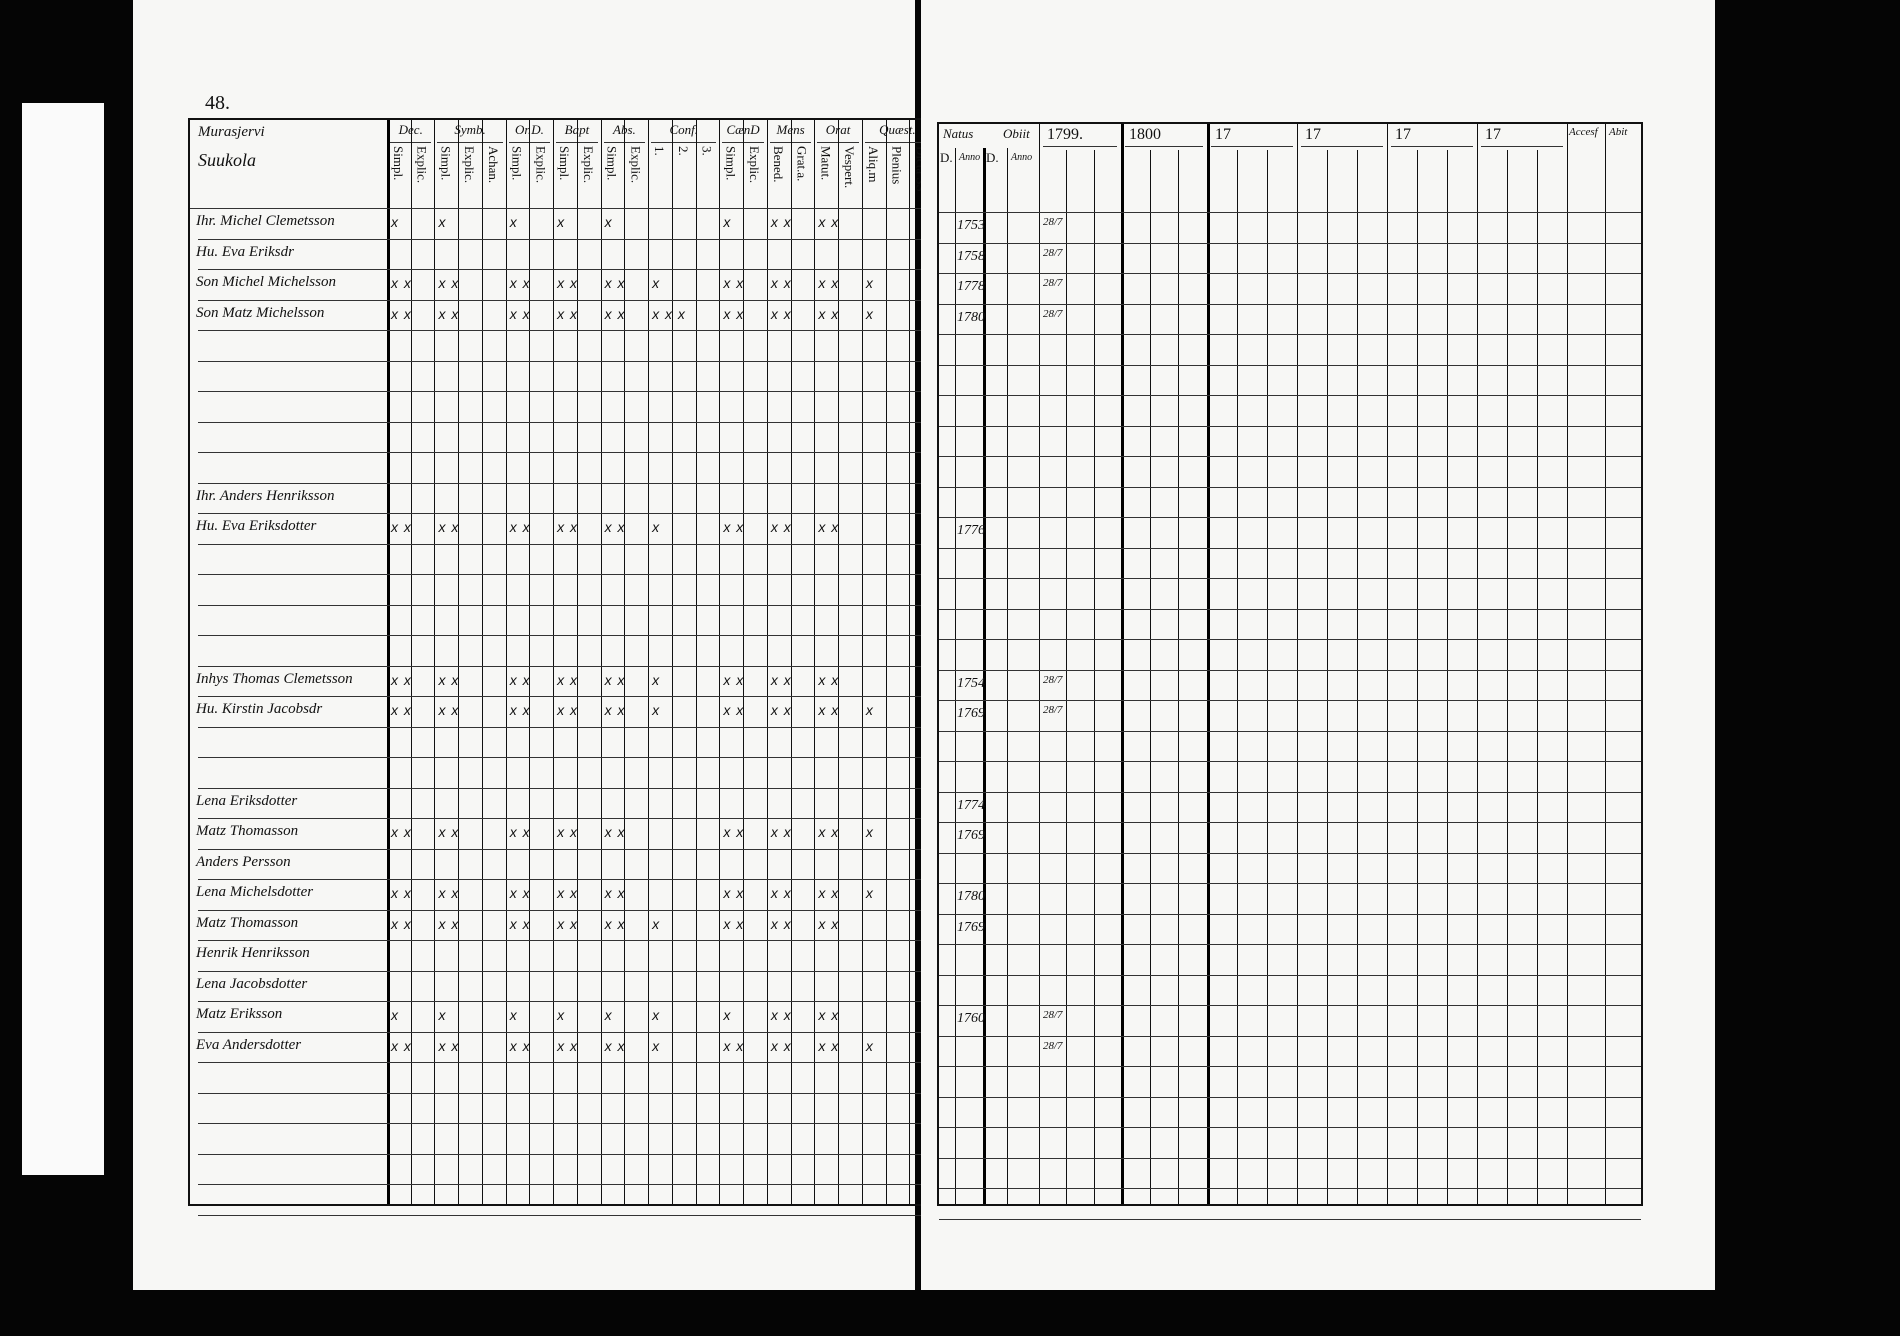  What do you see at coordinates (265, 221) in the screenshot?
I see `person-name: Ihr. Michel Clemetsson` at bounding box center [265, 221].